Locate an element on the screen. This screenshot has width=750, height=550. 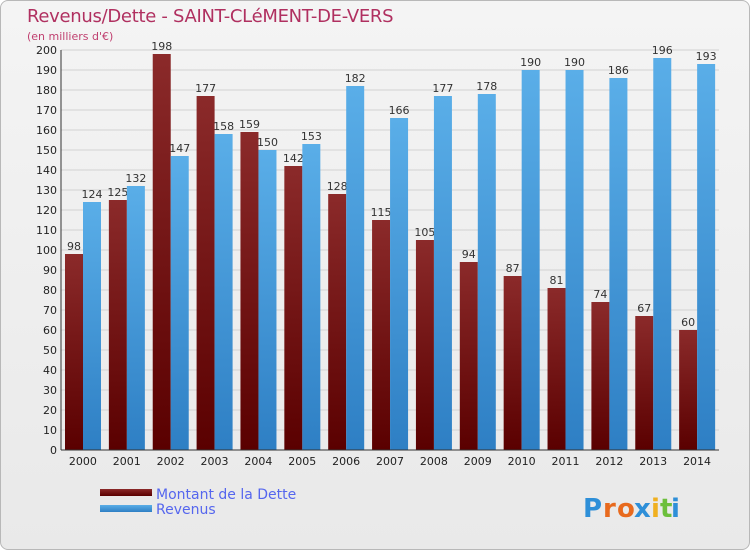
x-tick-label: 2000 is located at coordinates (83, 461).